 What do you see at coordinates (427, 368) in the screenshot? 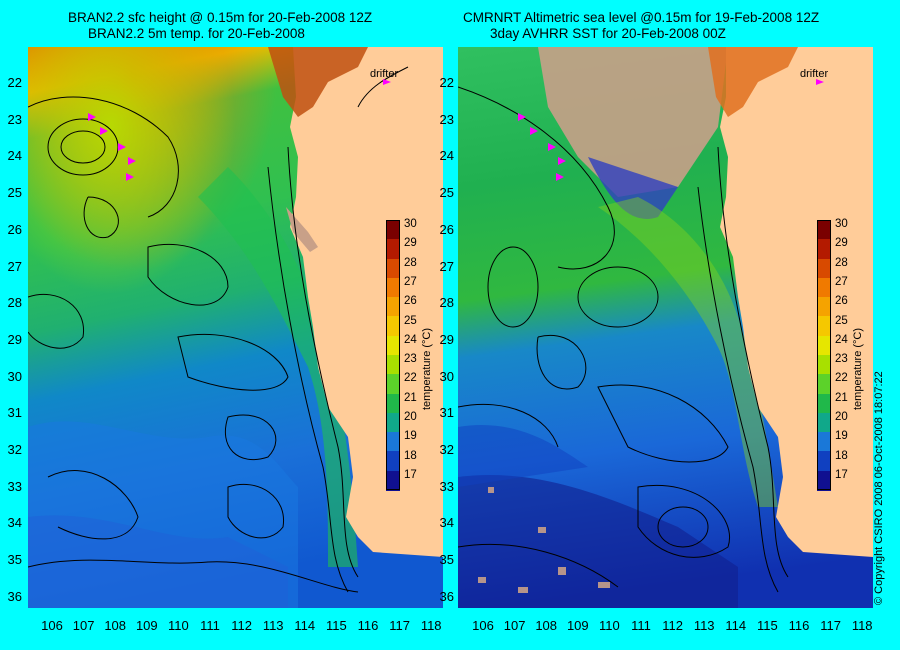
I see `colorbar-label-left: temperature (°C)` at bounding box center [427, 368].